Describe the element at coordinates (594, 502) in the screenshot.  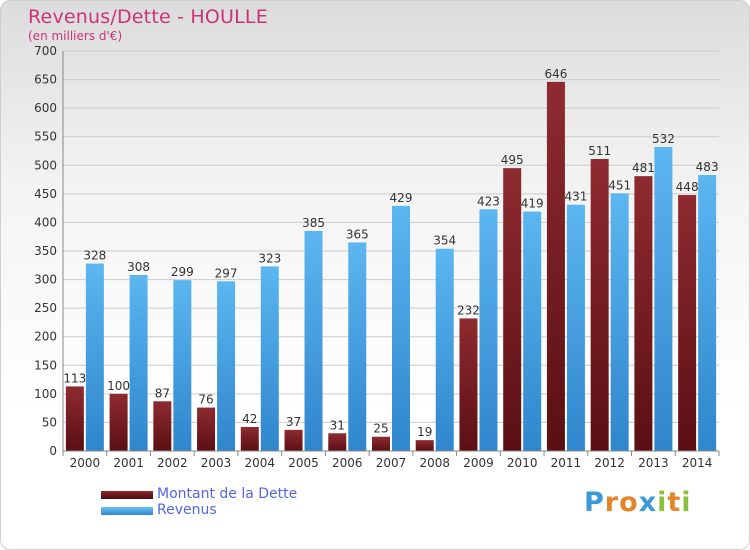
I see `logo-letter: P` at that location.